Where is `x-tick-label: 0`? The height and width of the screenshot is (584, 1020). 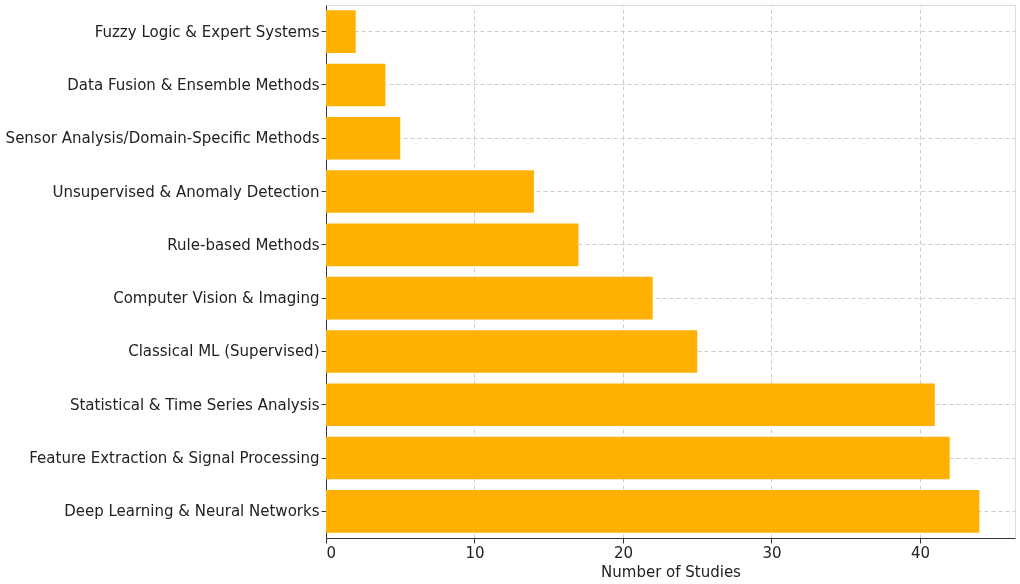 x-tick-label: 0 is located at coordinates (331, 552).